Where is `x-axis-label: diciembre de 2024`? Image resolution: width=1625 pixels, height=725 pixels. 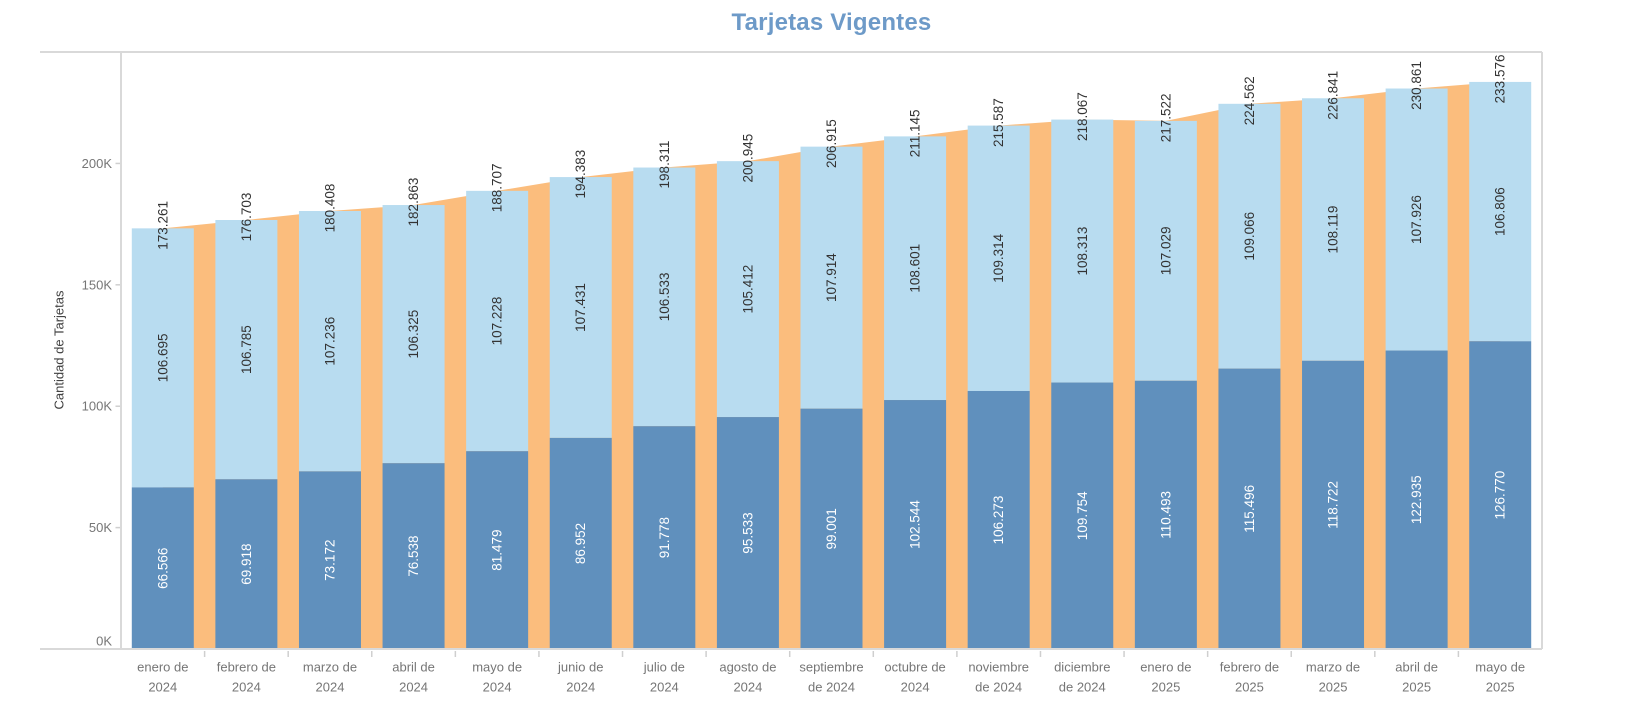
x-axis-label: diciembre de 2024 is located at coordinates (1082, 677).